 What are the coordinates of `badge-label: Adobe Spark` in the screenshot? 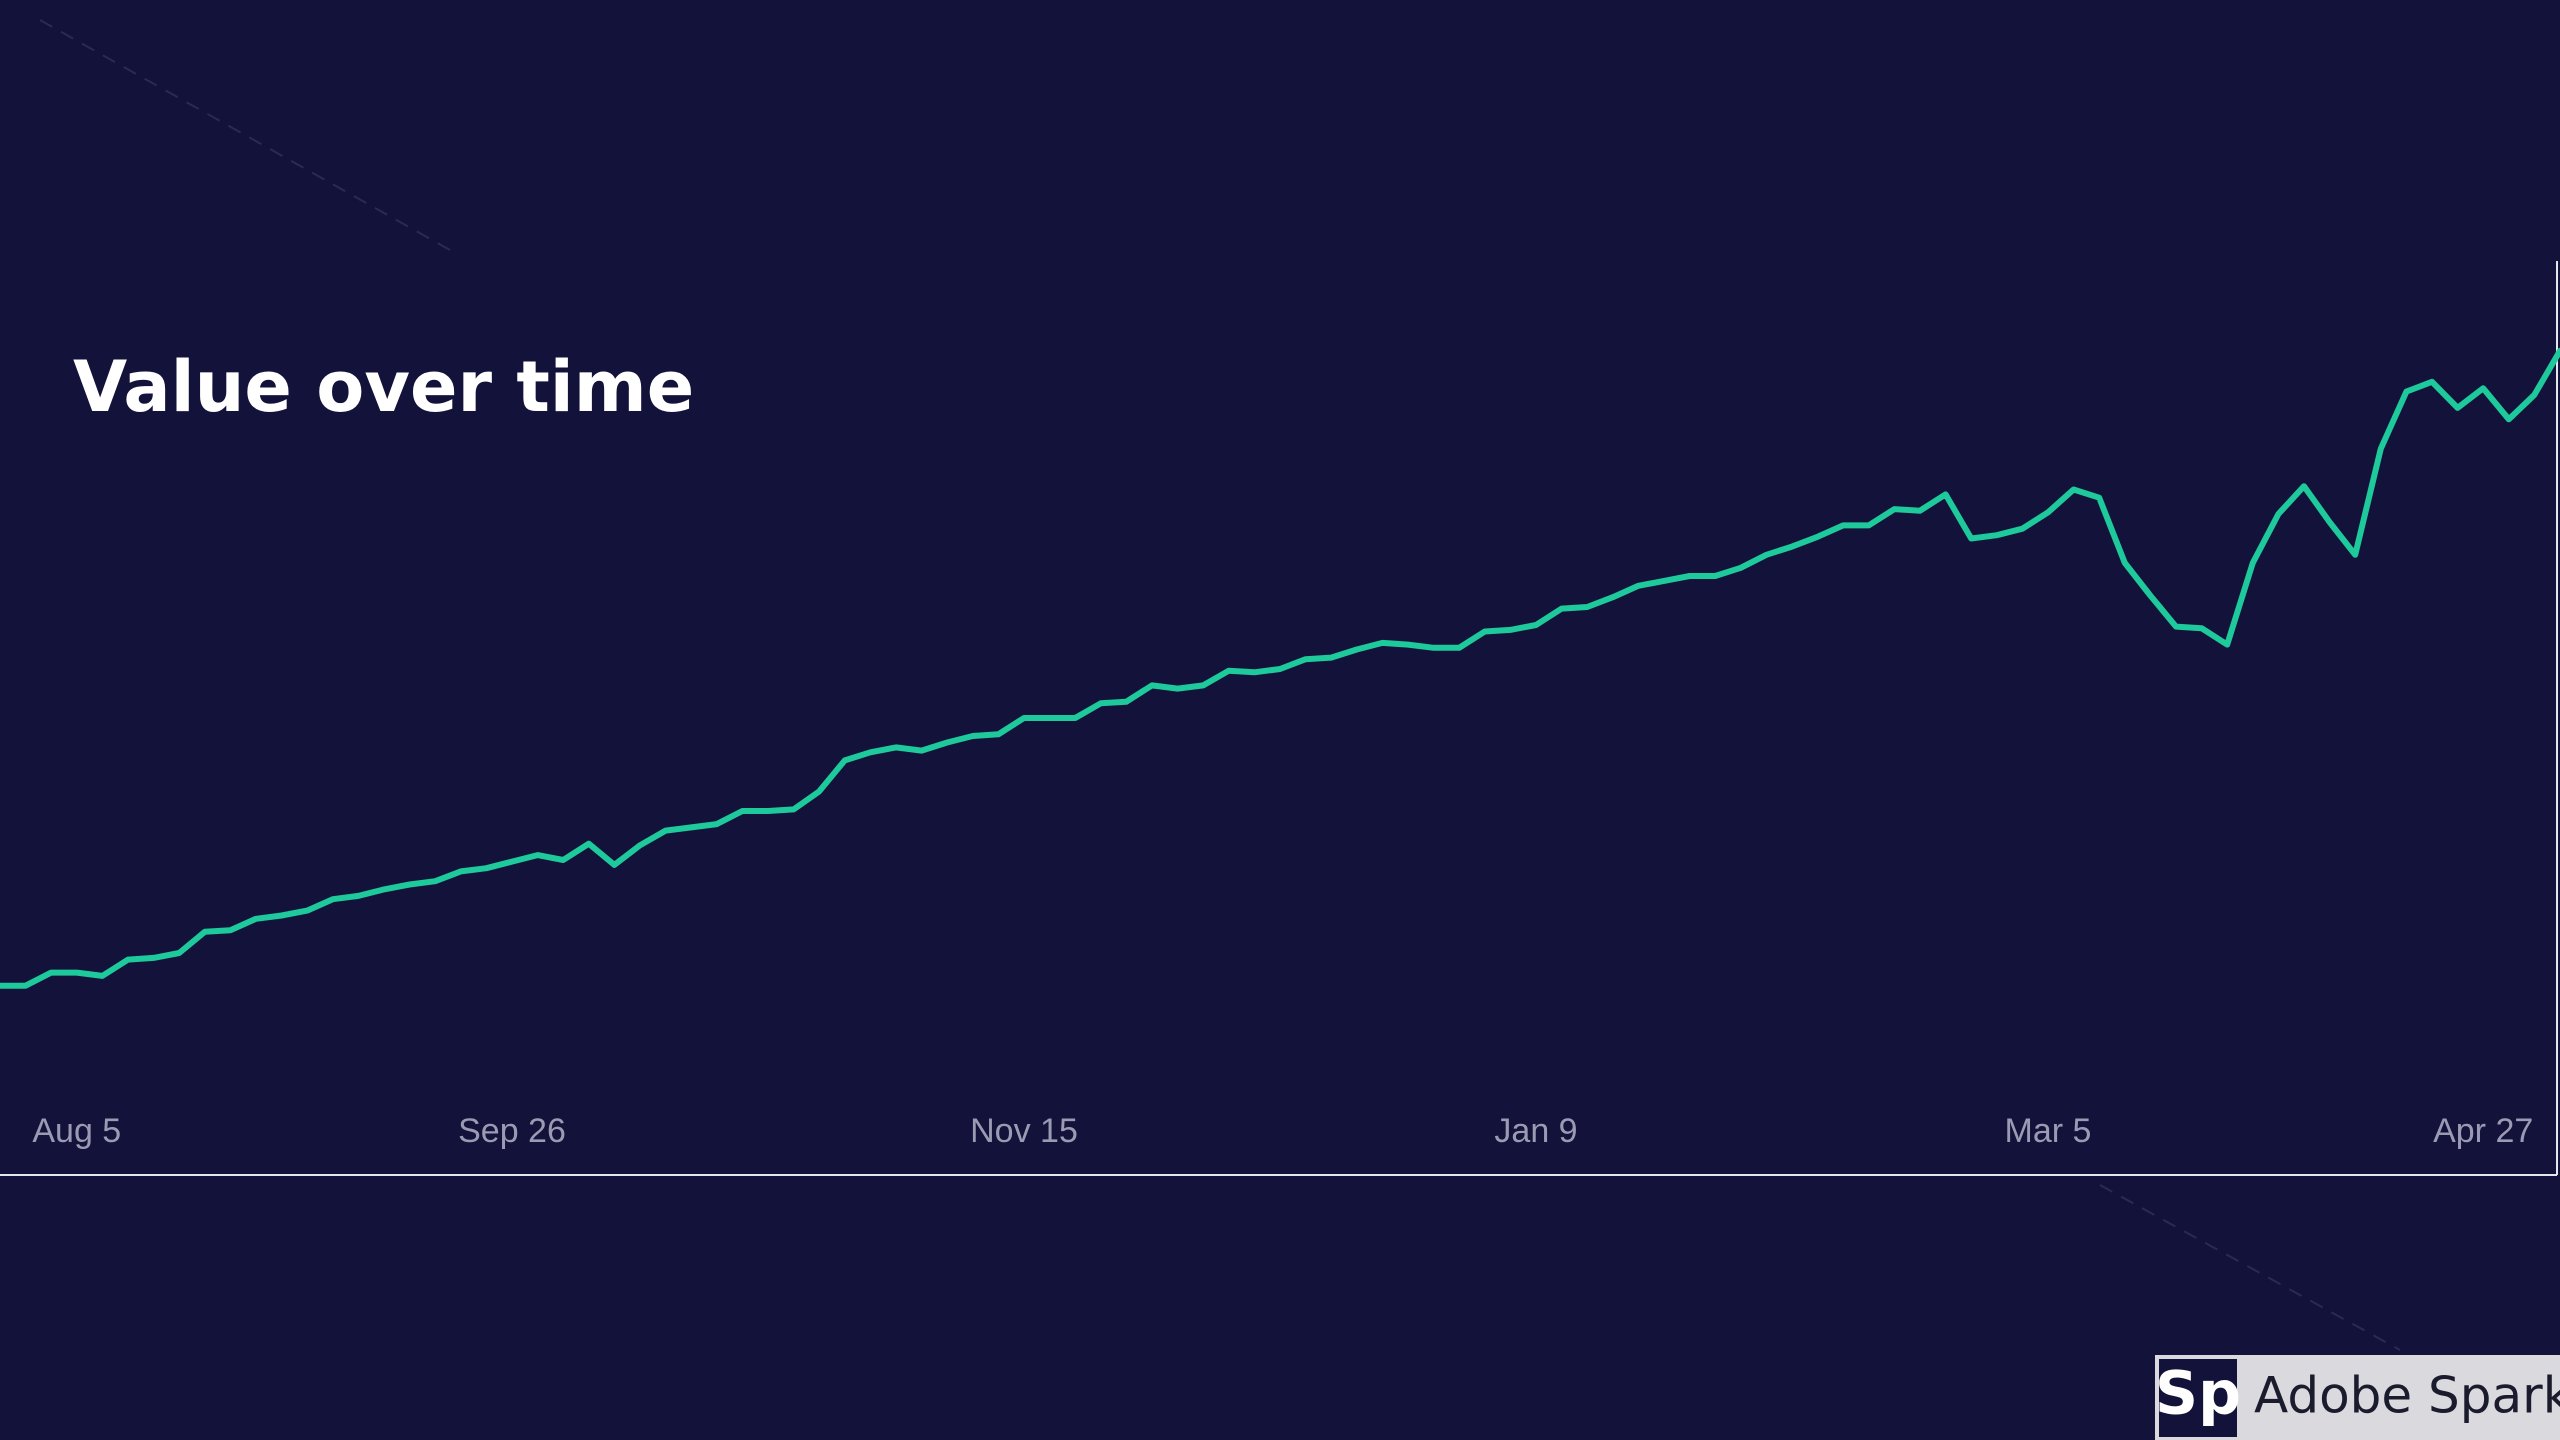 It's located at (2407, 1396).